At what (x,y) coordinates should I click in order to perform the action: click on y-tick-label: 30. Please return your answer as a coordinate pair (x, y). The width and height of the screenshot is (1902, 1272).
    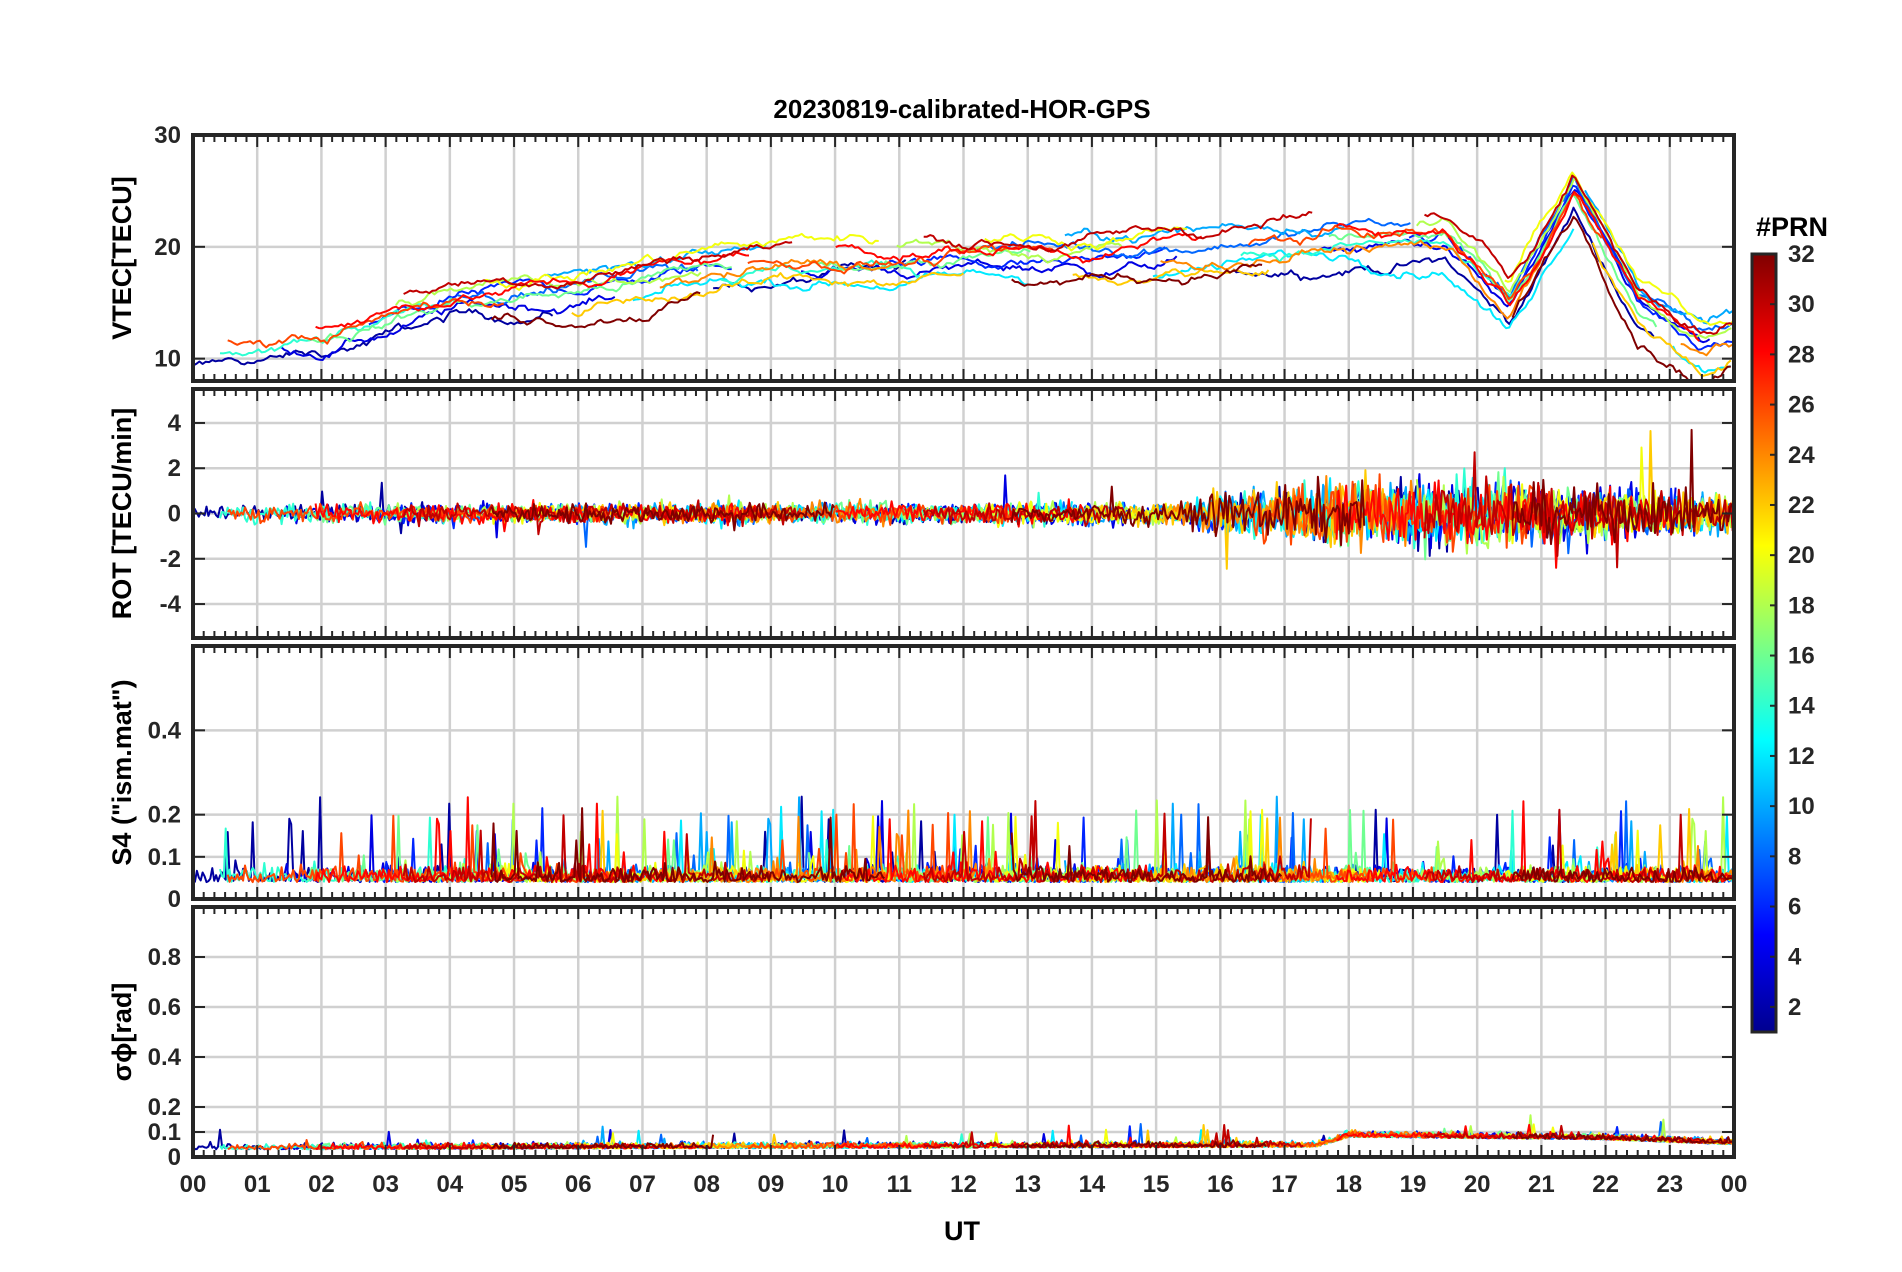
    Looking at the image, I should click on (167, 135).